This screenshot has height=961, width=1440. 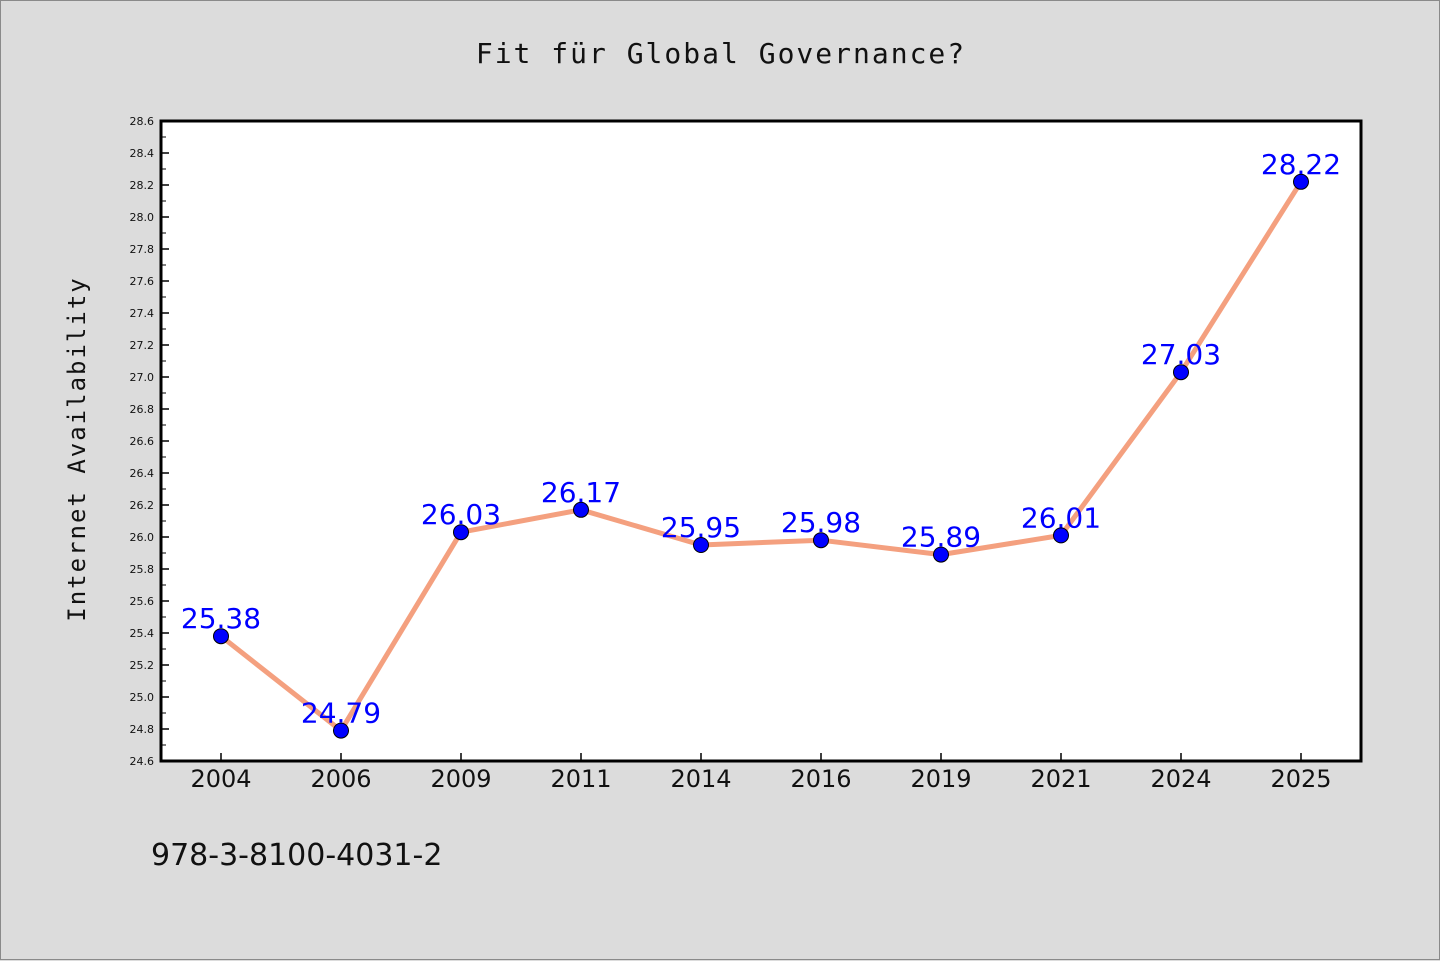 What do you see at coordinates (941, 537) in the screenshot?
I see `data-label: 25.89` at bounding box center [941, 537].